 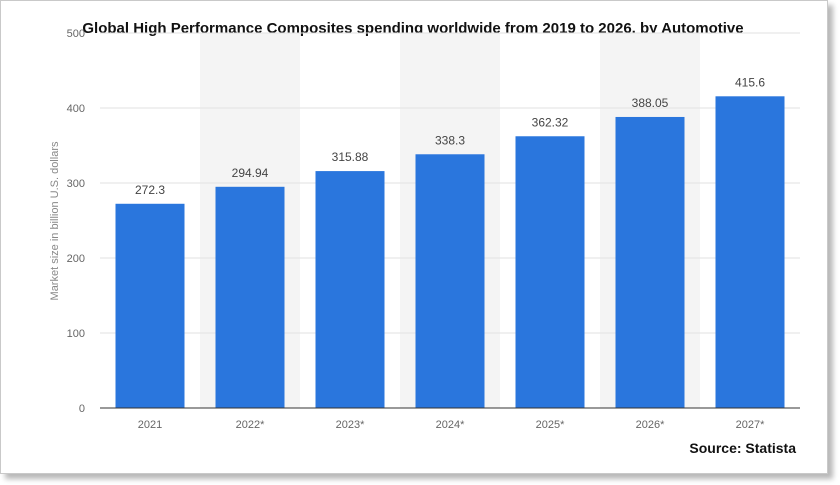 What do you see at coordinates (76, 184) in the screenshot?
I see `y-tick-label: 300` at bounding box center [76, 184].